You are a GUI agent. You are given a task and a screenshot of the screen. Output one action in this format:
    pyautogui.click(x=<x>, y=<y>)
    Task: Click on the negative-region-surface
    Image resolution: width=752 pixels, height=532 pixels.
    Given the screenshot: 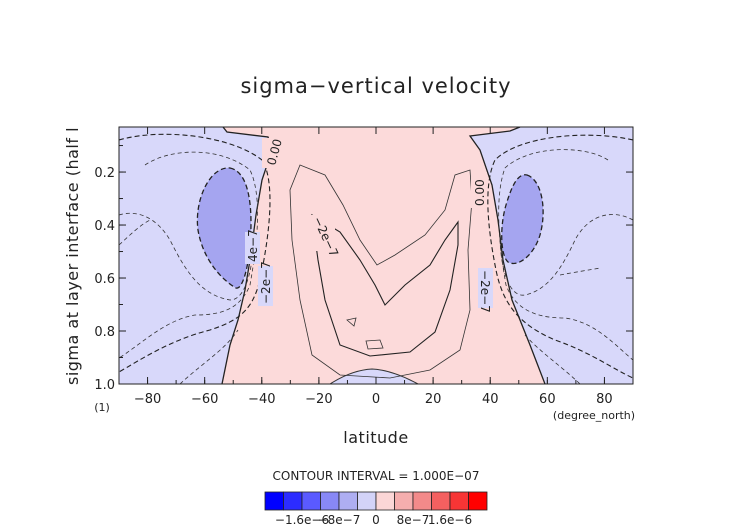 What is the action you would take?
    pyautogui.click(x=374, y=376)
    